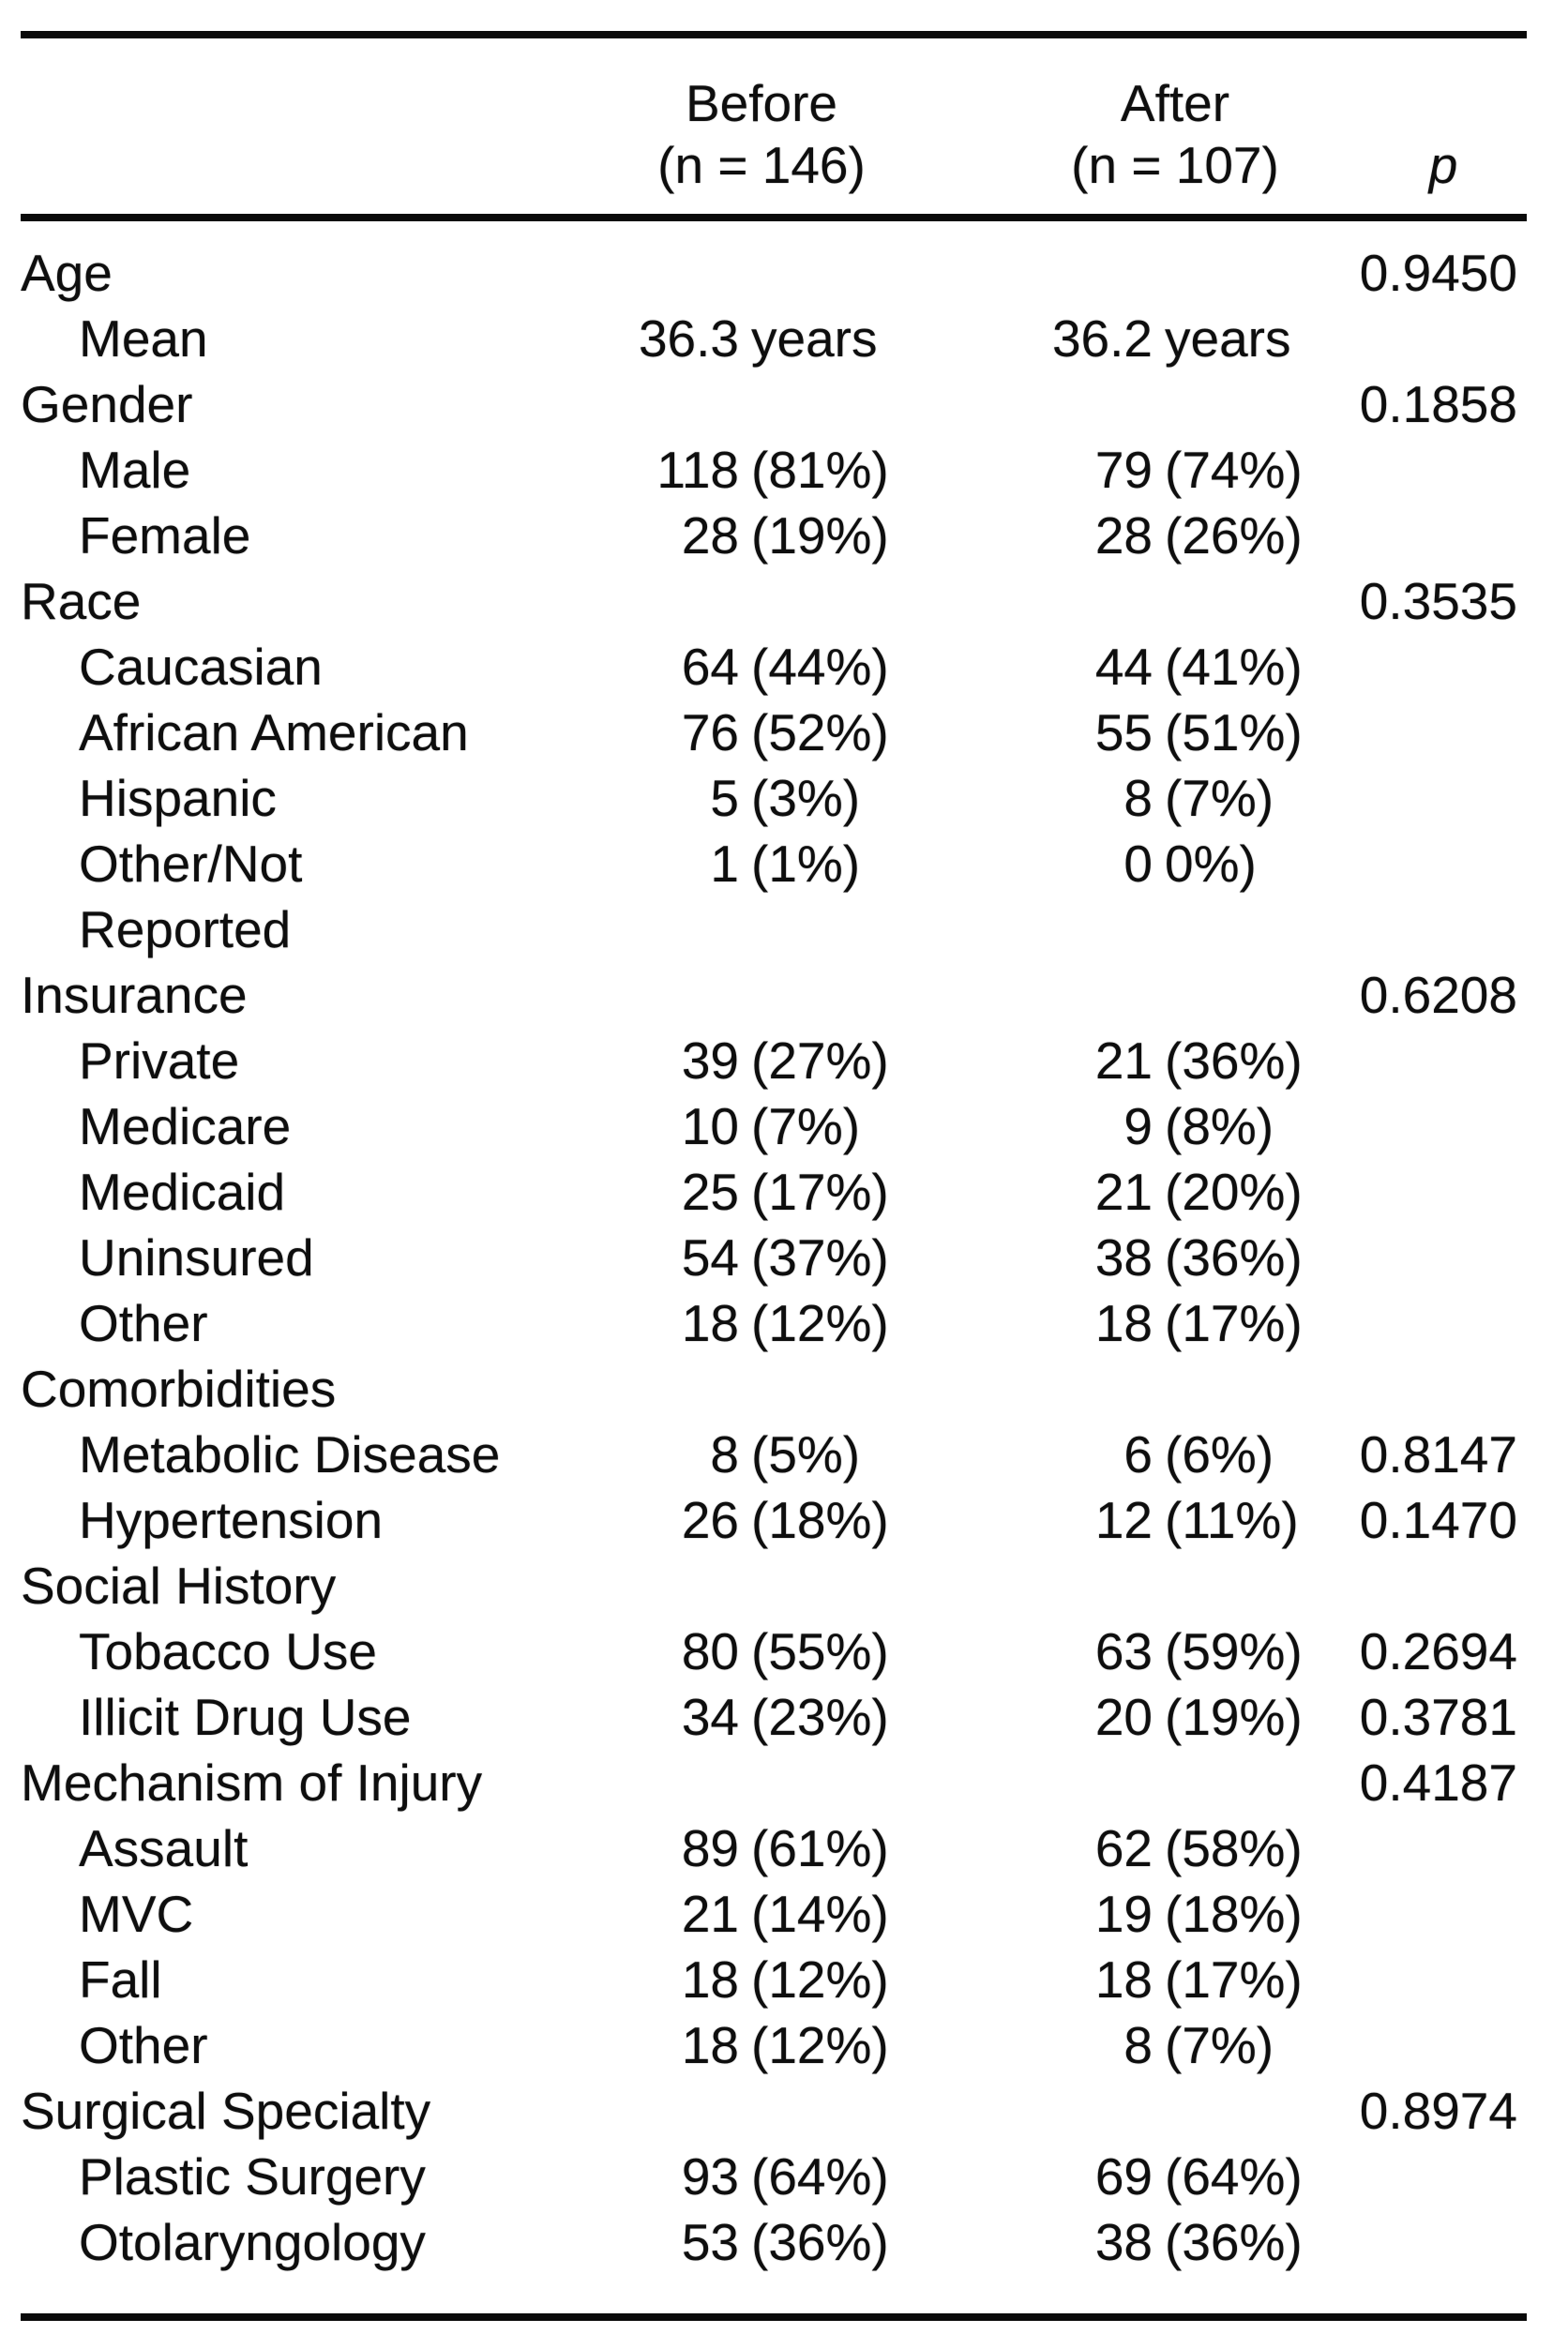 This screenshot has width=1568, height=2349. I want to click on table-row: Hypertension 26 (18%) 12 (11%) 0.1470, so click(774, 1520).